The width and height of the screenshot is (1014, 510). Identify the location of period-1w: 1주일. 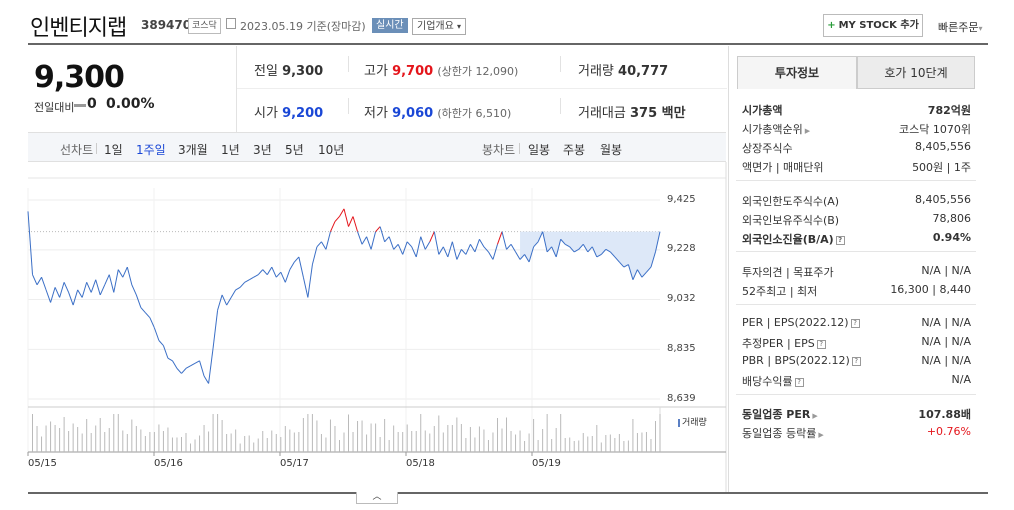
(151, 150).